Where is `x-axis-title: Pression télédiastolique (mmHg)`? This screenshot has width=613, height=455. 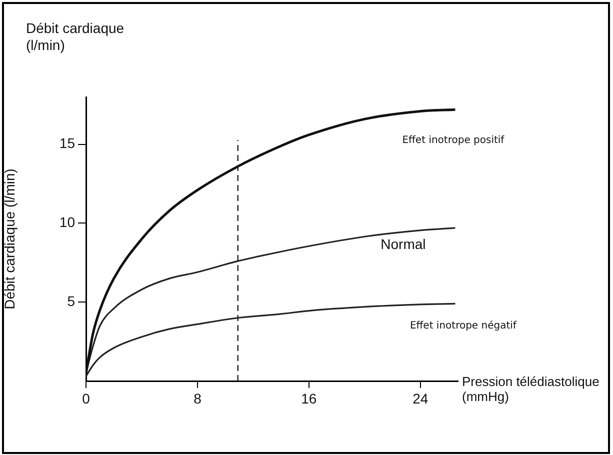 x-axis-title: Pression télédiastolique (mmHg) is located at coordinates (531, 389).